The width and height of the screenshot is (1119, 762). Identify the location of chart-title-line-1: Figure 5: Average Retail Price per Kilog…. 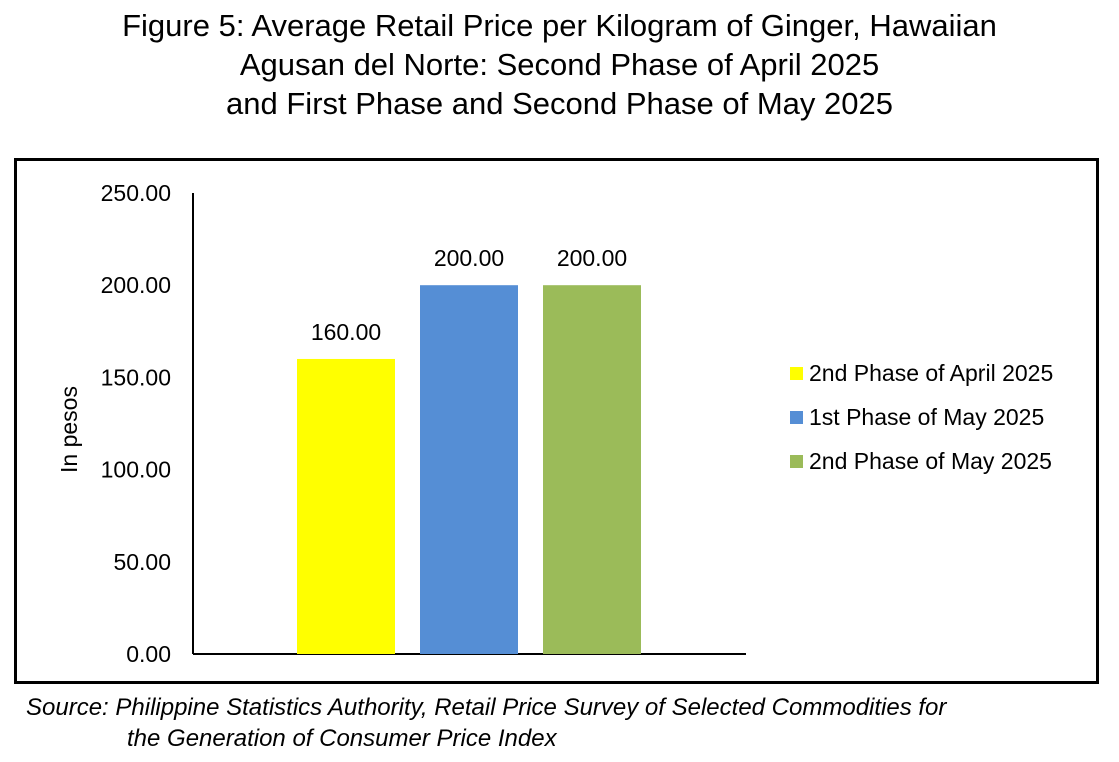
(559, 25).